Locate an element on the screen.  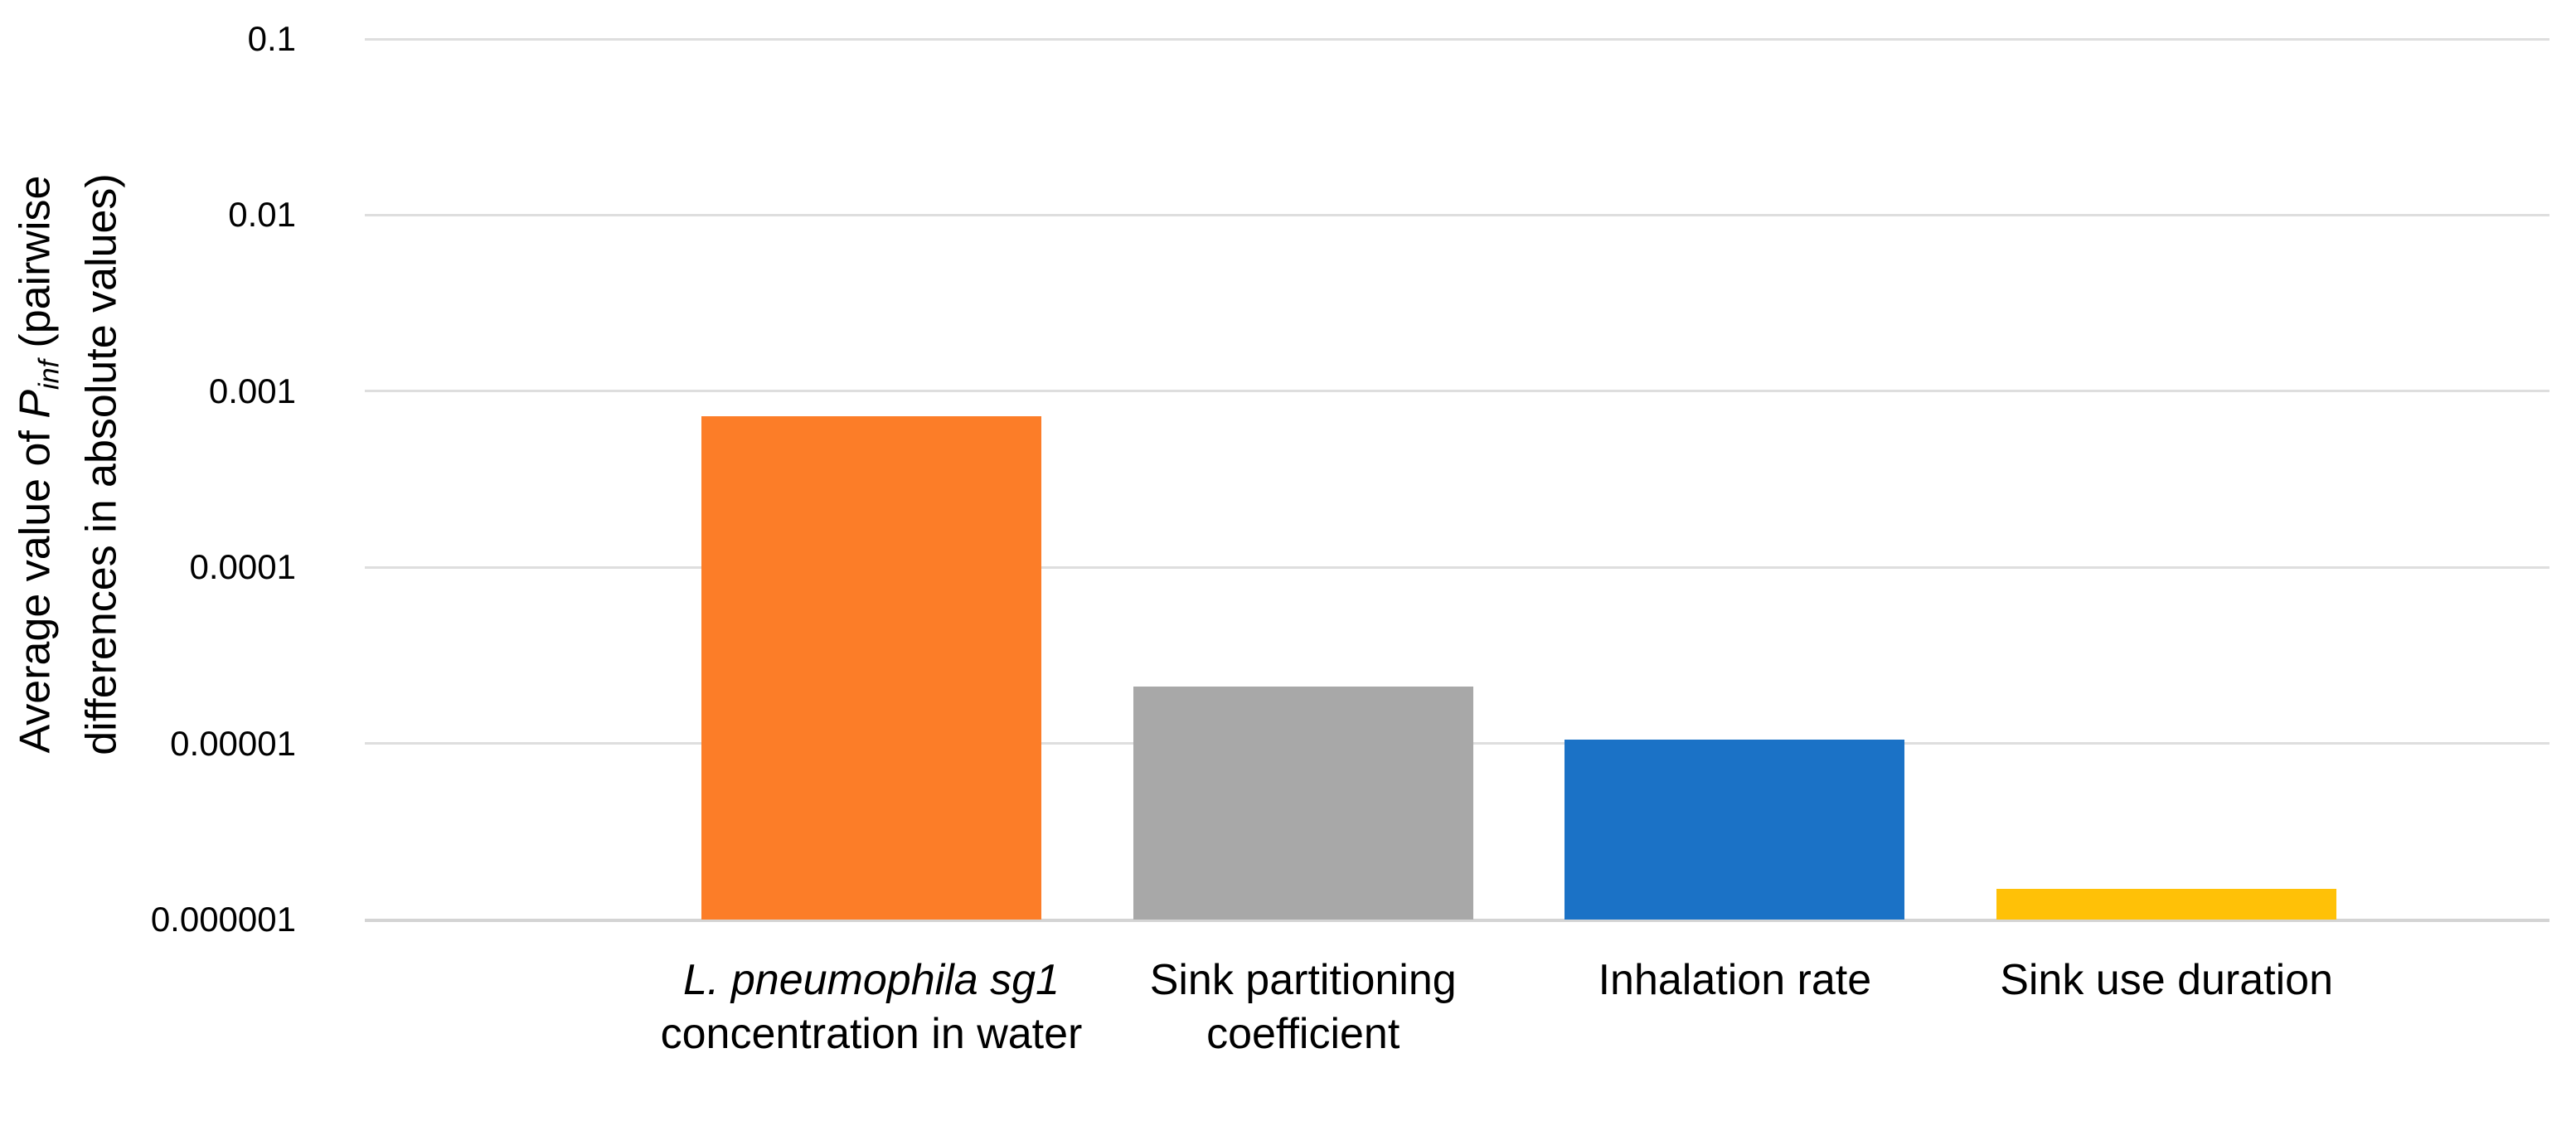
y-tick-label: 0.000001 is located at coordinates (223, 920).